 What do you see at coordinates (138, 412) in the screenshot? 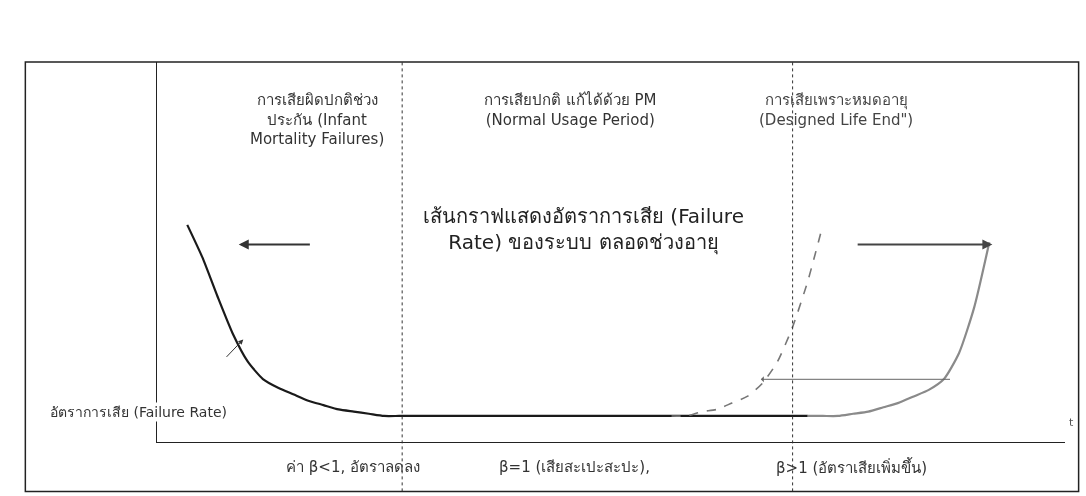
I see `annotation: อัตราการเสีย (Failure Rate)` at bounding box center [138, 412].